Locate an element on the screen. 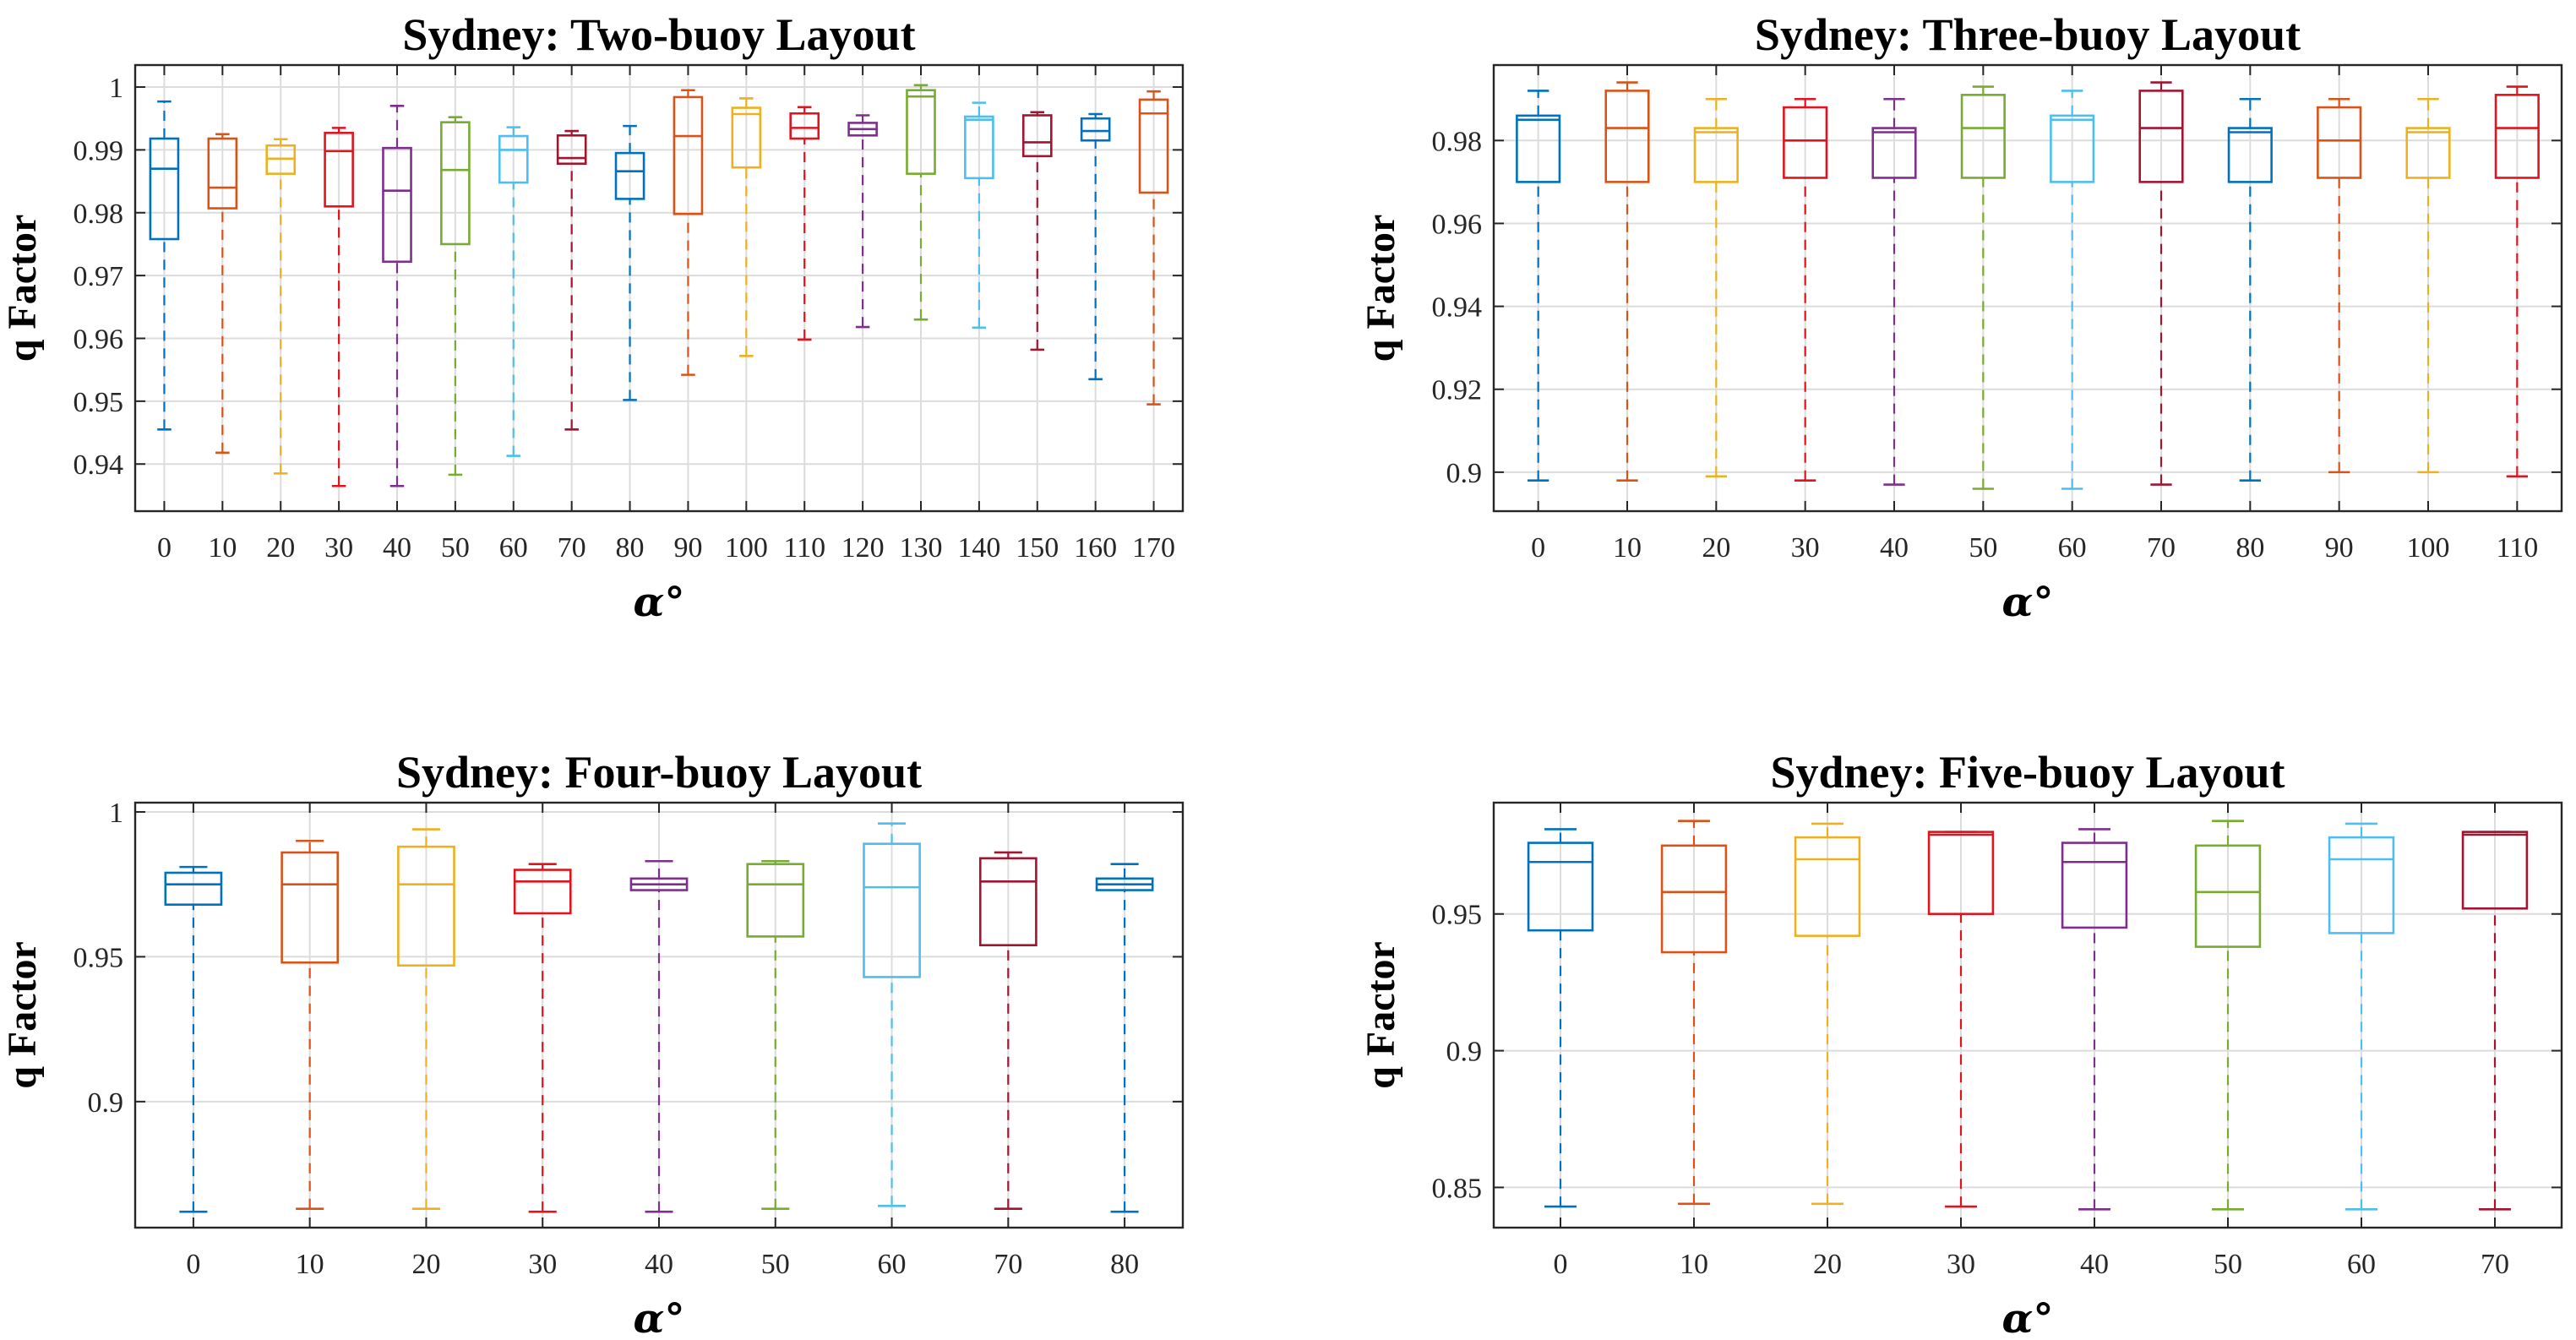 Image resolution: width=2576 pixels, height=1340 pixels. chart-title: Sydney: Four-buoy Layout is located at coordinates (659, 772).